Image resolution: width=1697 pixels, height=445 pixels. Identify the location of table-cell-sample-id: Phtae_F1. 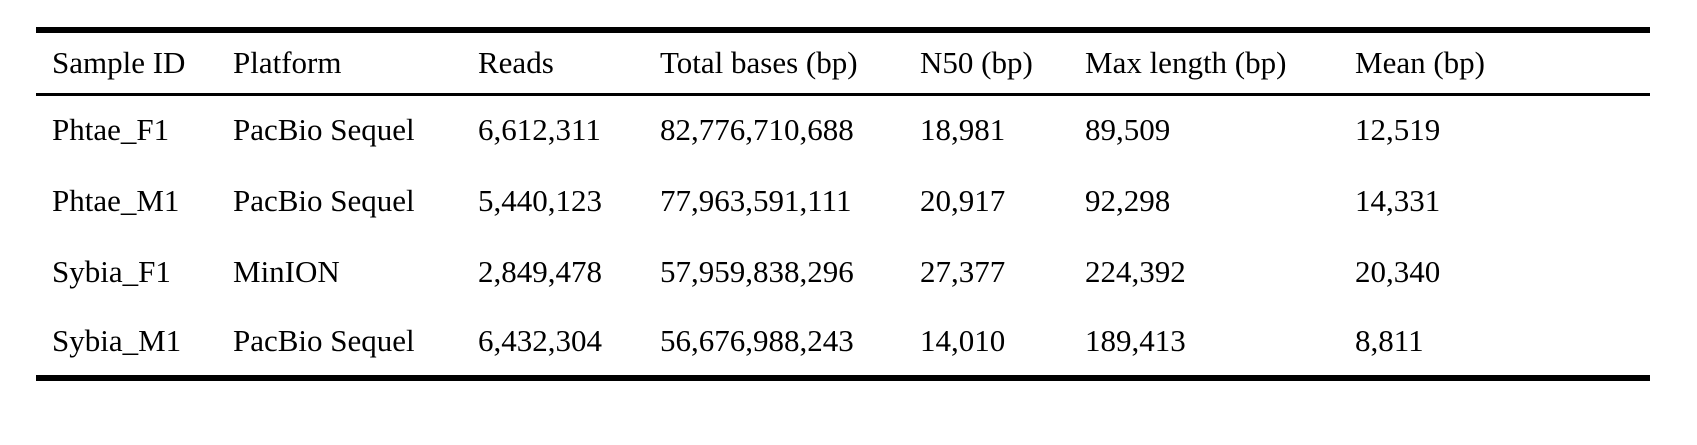
(111, 130).